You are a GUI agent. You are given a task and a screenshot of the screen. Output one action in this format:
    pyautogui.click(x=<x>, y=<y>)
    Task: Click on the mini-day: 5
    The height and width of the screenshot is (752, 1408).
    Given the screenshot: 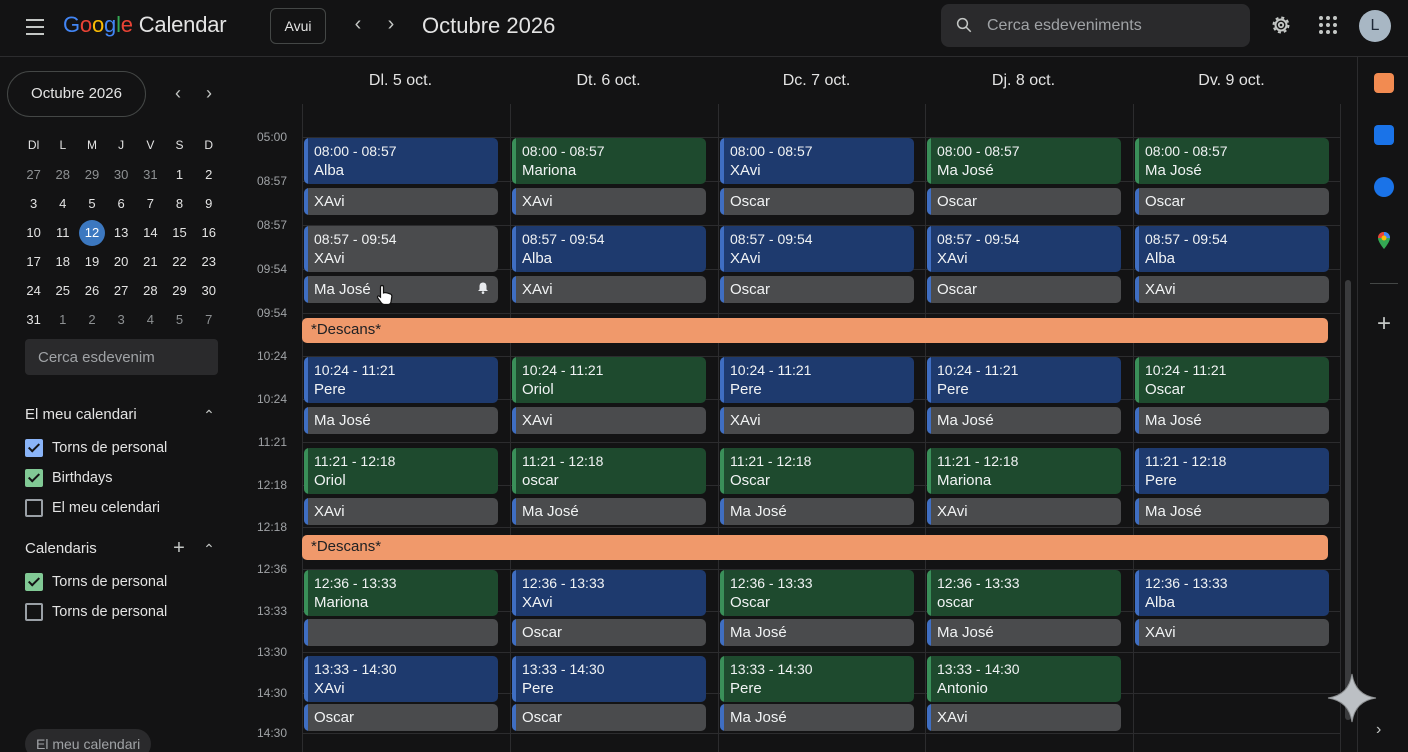 What is the action you would take?
    pyautogui.click(x=91, y=203)
    